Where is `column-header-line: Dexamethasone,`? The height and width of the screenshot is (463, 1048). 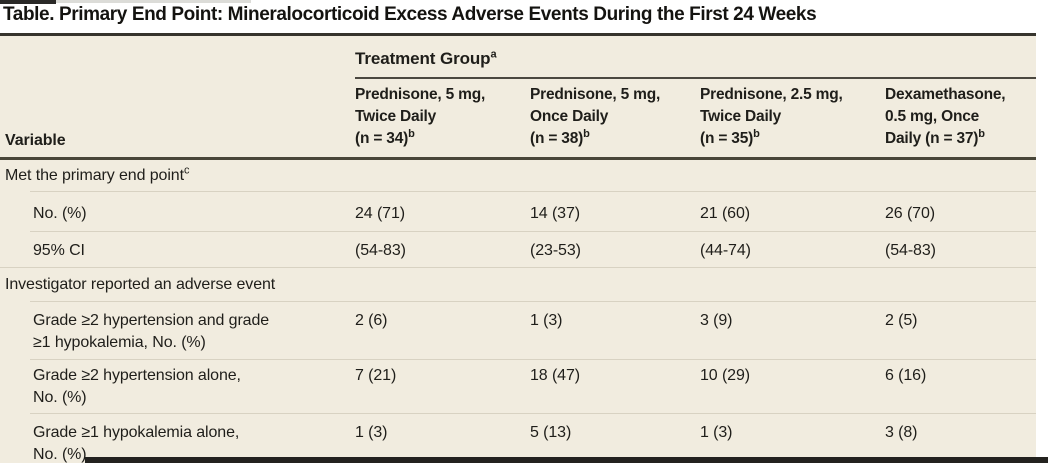
column-header-line: Dexamethasone, is located at coordinates (945, 94).